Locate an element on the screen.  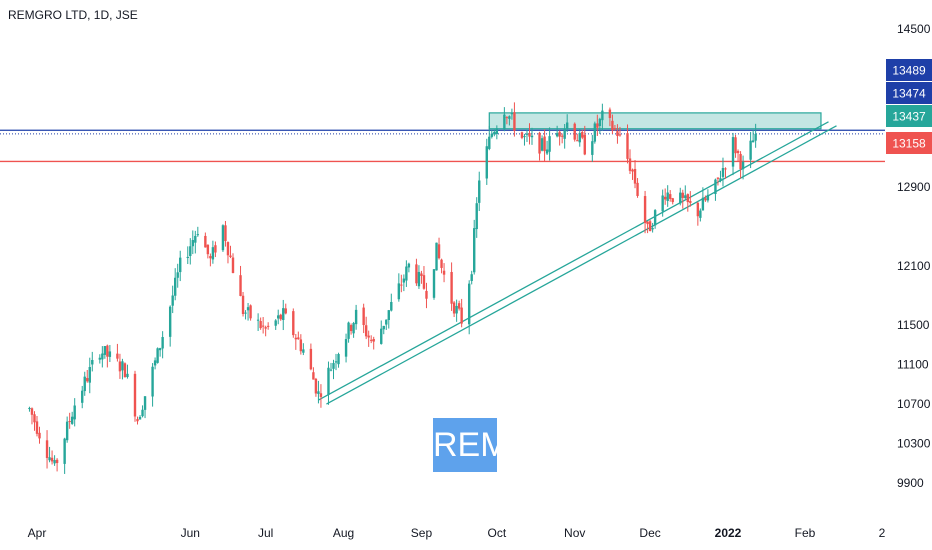
time-tick-label: Jun is located at coordinates (190, 533).